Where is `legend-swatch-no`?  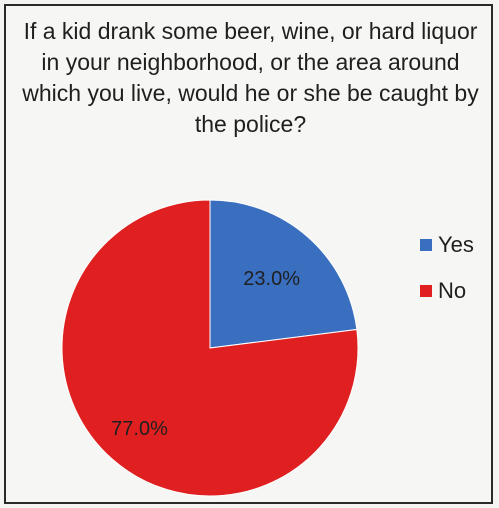
legend-swatch-no is located at coordinates (426, 291).